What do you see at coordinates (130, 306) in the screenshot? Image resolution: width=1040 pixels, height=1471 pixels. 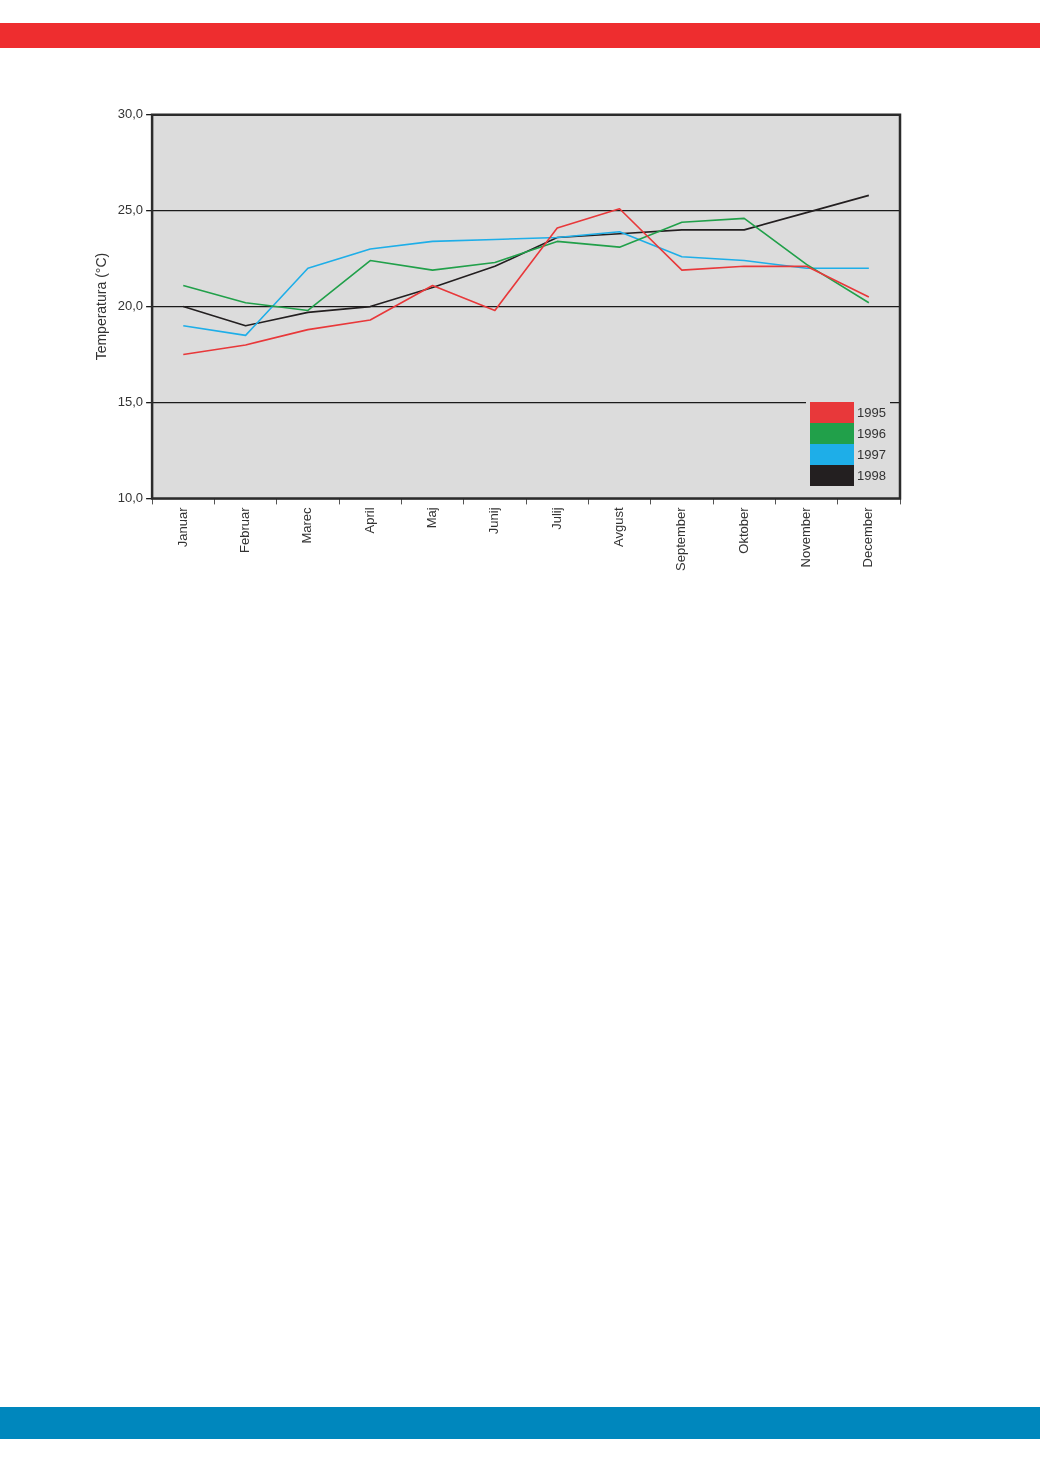 I see `y-tick-label: 20,0` at bounding box center [130, 306].